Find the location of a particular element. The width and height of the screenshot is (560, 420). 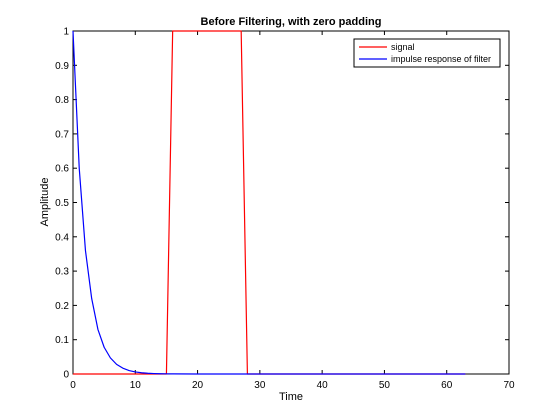

x-tick-label: 40 is located at coordinates (323, 385).